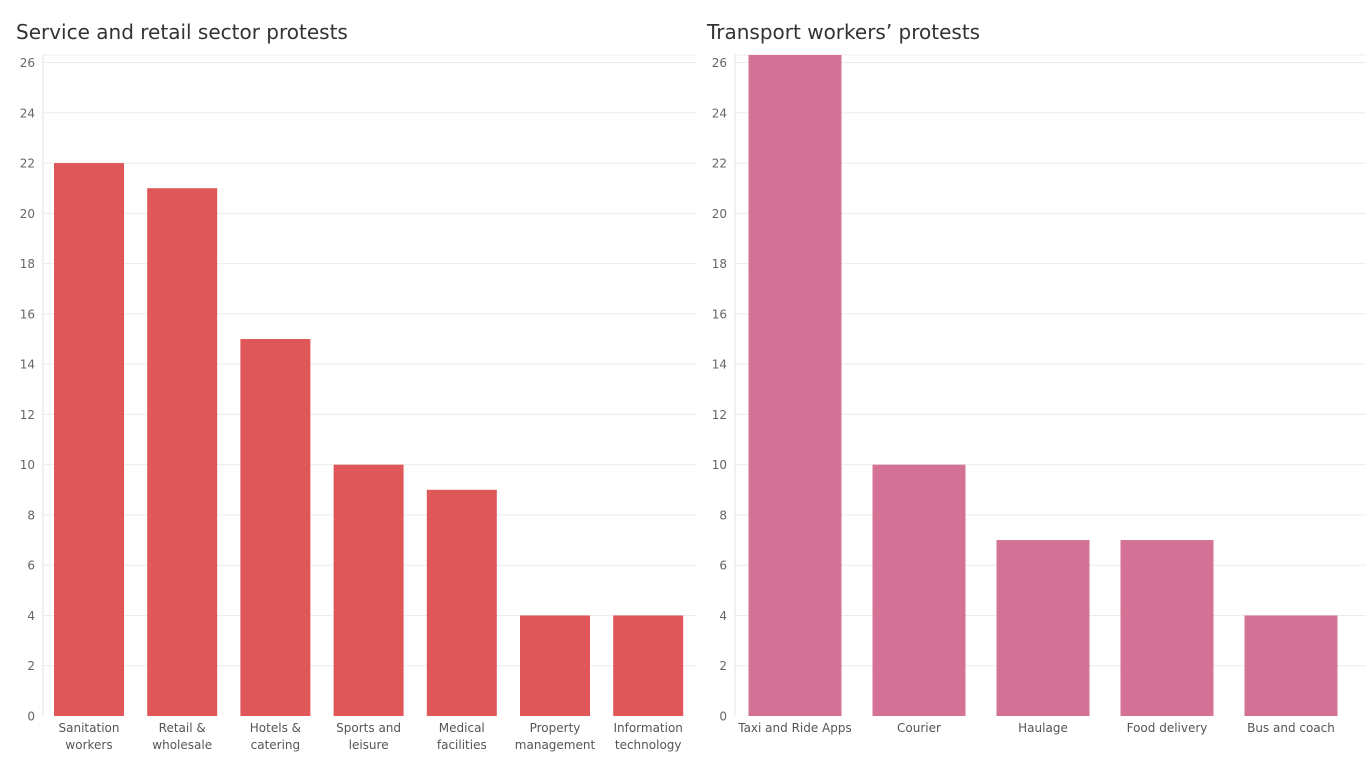 This screenshot has width=1366, height=768. Describe the element at coordinates (368, 736) in the screenshot. I see `x-category-label: Sports and leisure` at that location.